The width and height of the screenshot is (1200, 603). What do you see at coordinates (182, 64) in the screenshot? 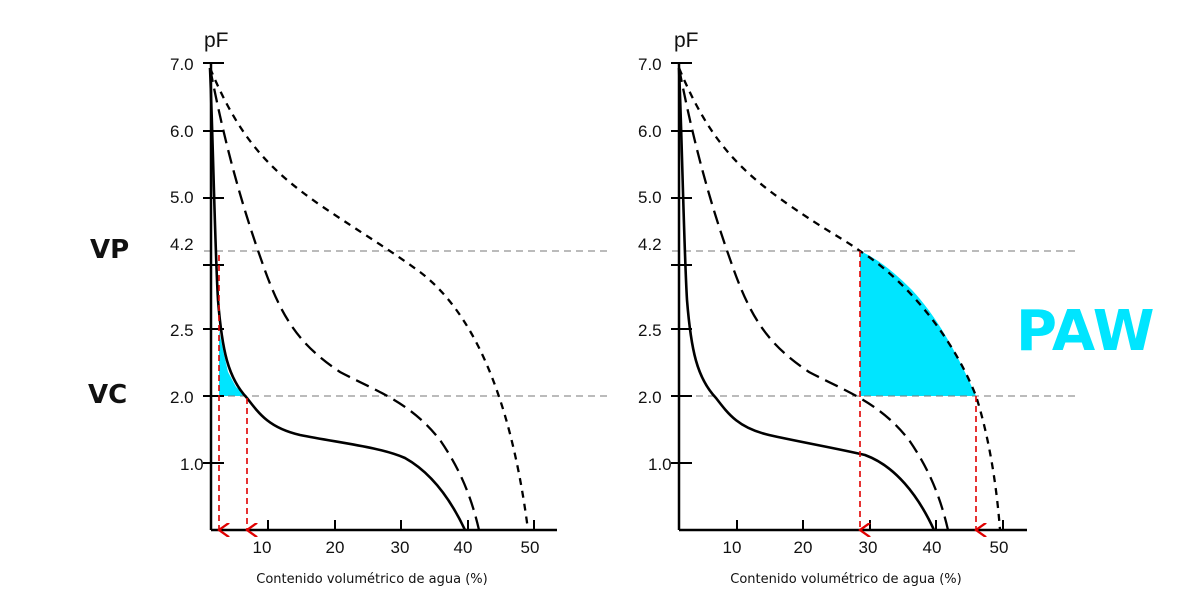
I see `left-y-tick-label: 7.0` at bounding box center [182, 64].